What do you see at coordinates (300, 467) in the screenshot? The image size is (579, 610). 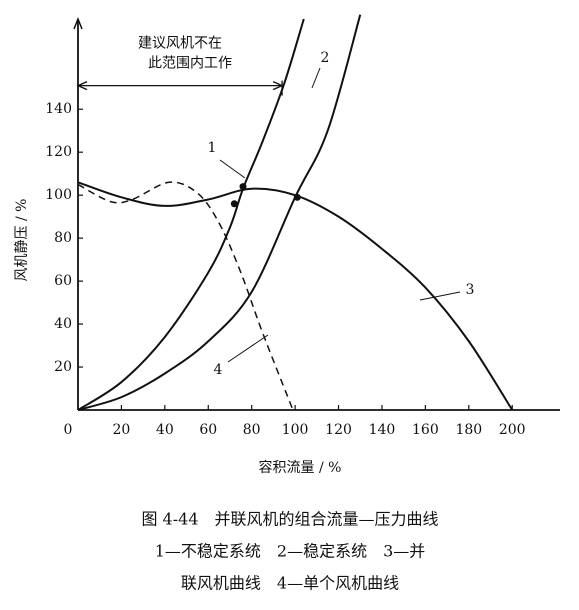 I see `x-axis-label: 容积流量 / %` at bounding box center [300, 467].